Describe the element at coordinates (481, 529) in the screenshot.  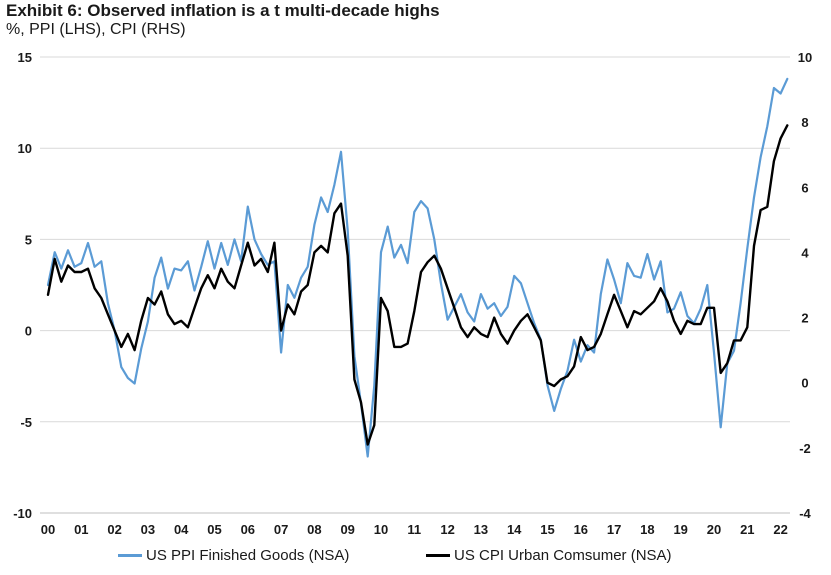
I see `x-tick-label: 13` at that location.